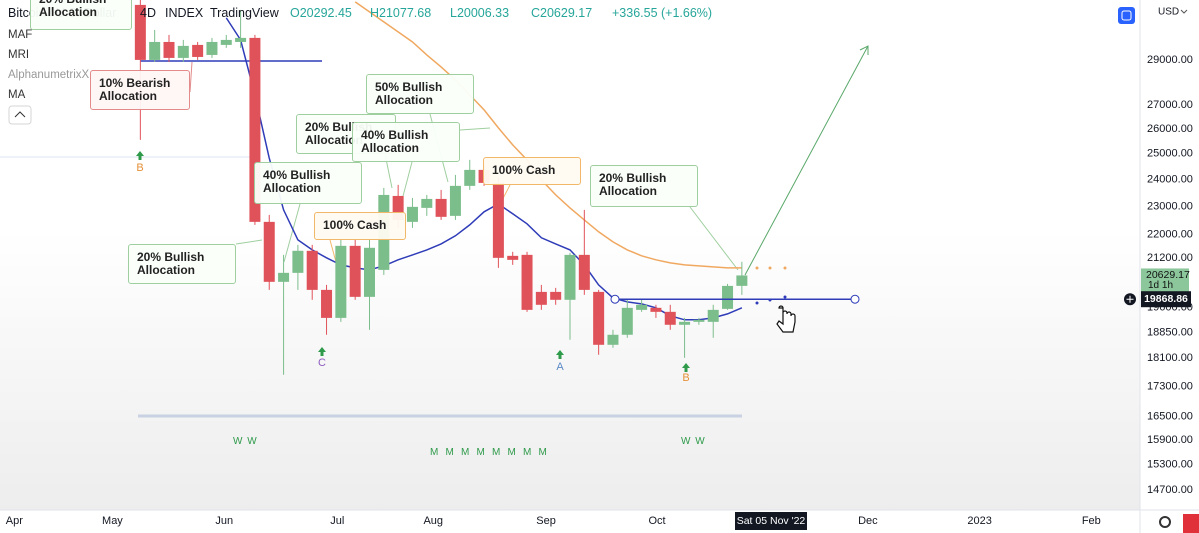 Image resolution: width=1199 pixels, height=533 pixels. What do you see at coordinates (546, 521) in the screenshot?
I see `x-tick-label: Sep` at bounding box center [546, 521].